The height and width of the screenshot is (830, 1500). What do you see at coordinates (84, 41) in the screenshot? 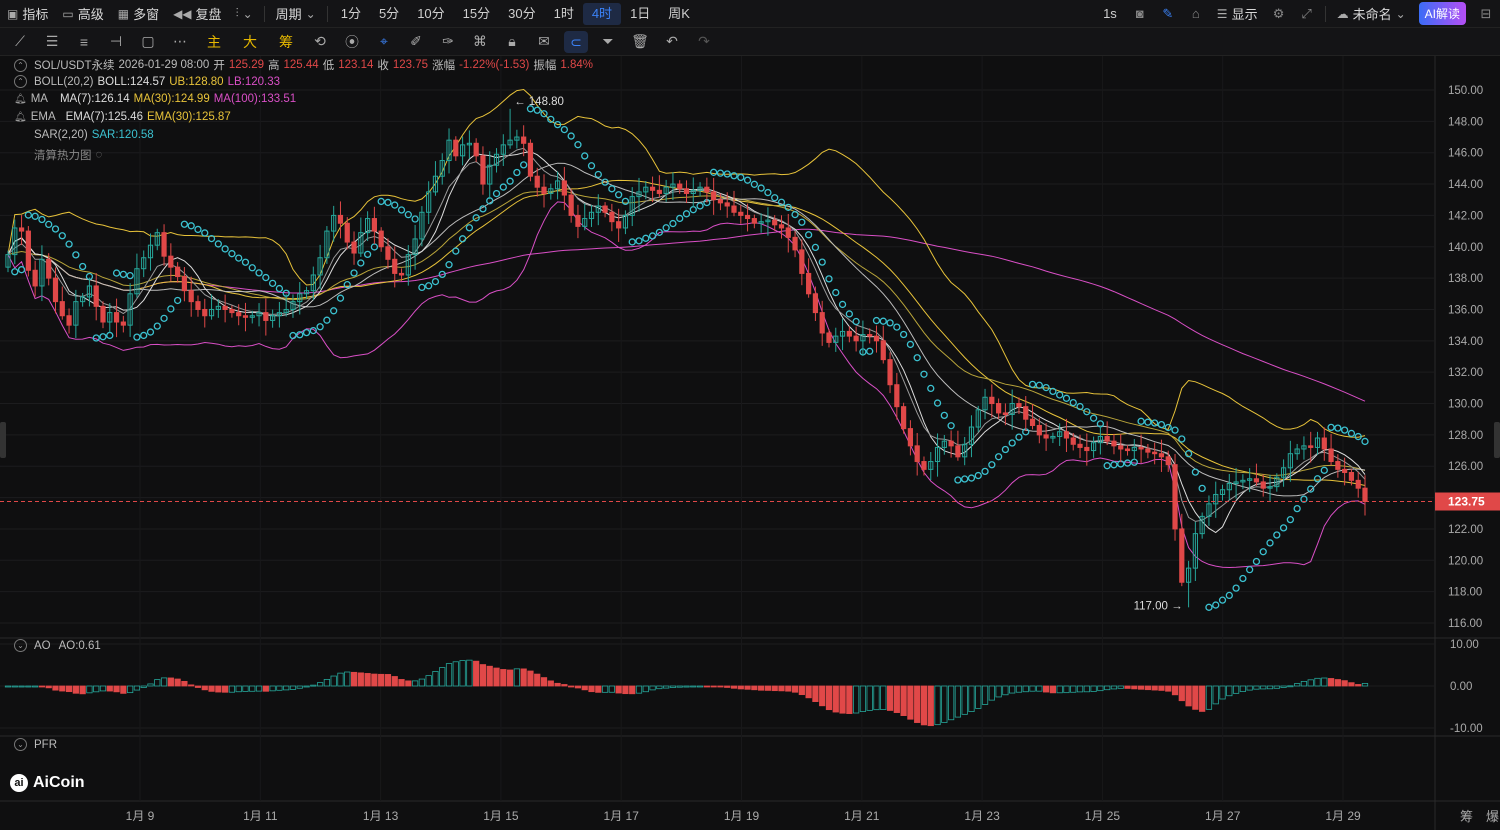
I see `channel-tool-icon: ≡` at bounding box center [84, 41].